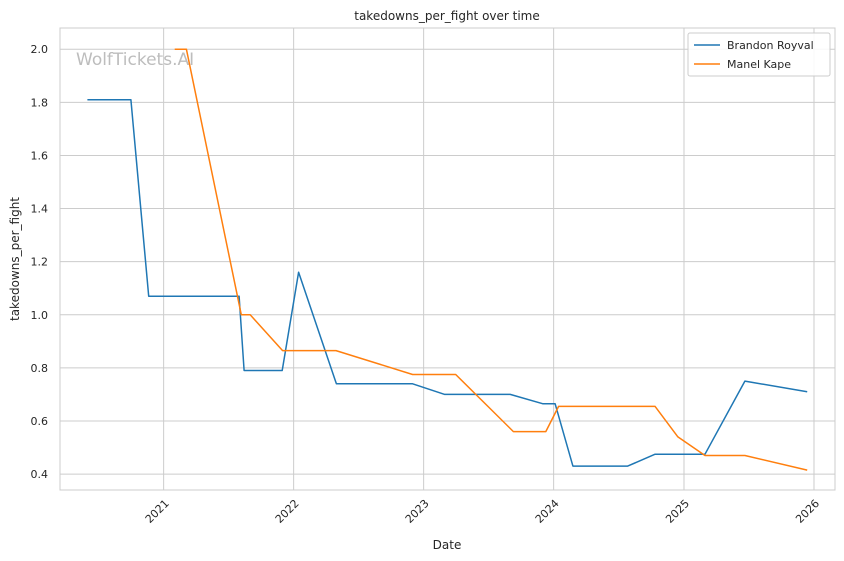 The image size is (844, 561). I want to click on y-axis-label: takedowns_per_fight, so click(15, 259).